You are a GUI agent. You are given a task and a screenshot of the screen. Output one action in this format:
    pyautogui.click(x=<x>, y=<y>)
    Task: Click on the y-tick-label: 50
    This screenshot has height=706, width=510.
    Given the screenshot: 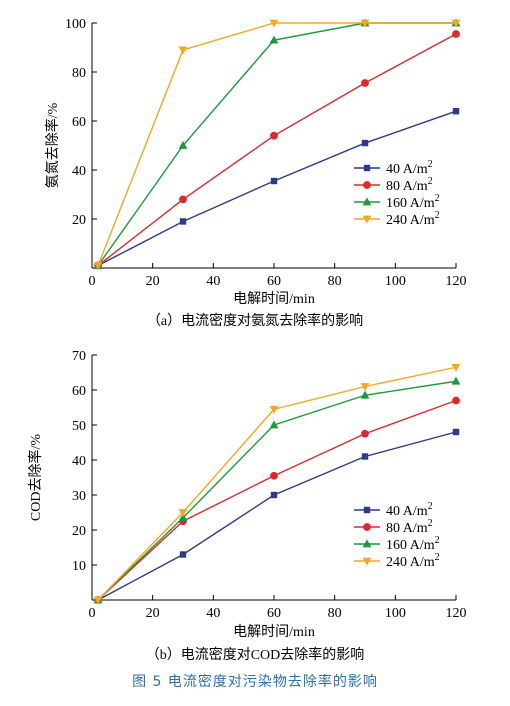 What is the action you would take?
    pyautogui.click(x=79, y=426)
    